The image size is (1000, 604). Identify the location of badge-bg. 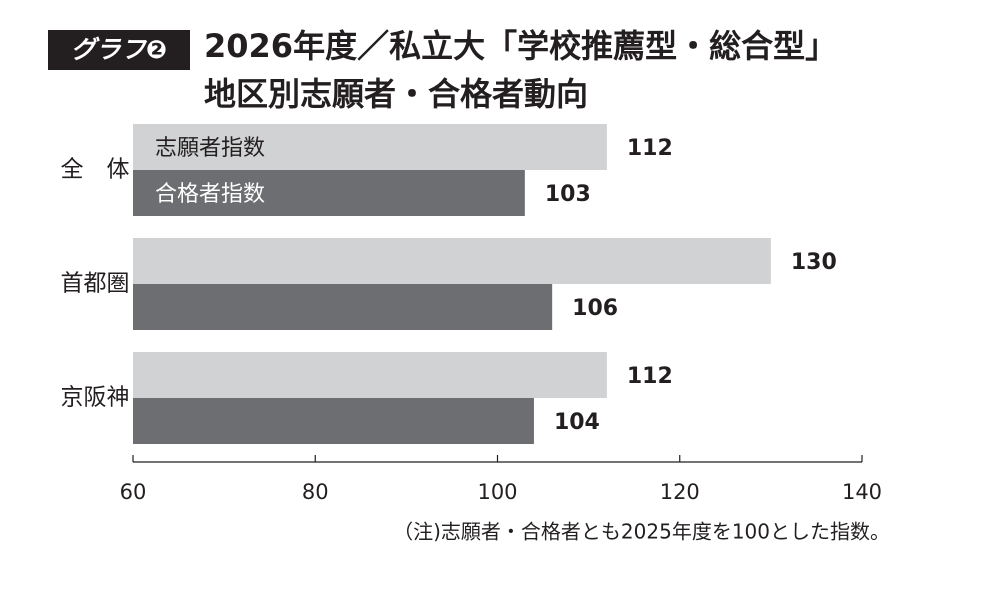
(119, 50).